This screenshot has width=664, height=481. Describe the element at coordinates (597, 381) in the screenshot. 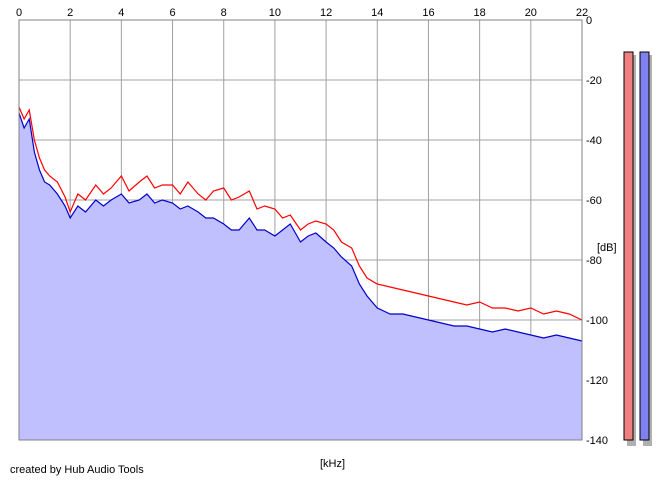

I see `y-tick-label: -120` at that location.